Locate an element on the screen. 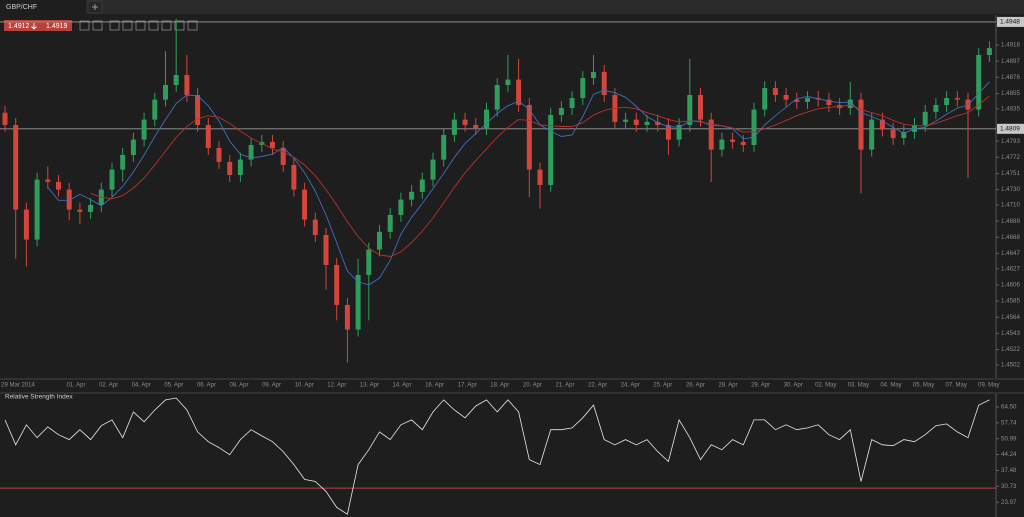 Image resolution: width=1024 pixels, height=517 pixels. x-tick-label: 09. May is located at coordinates (988, 386).